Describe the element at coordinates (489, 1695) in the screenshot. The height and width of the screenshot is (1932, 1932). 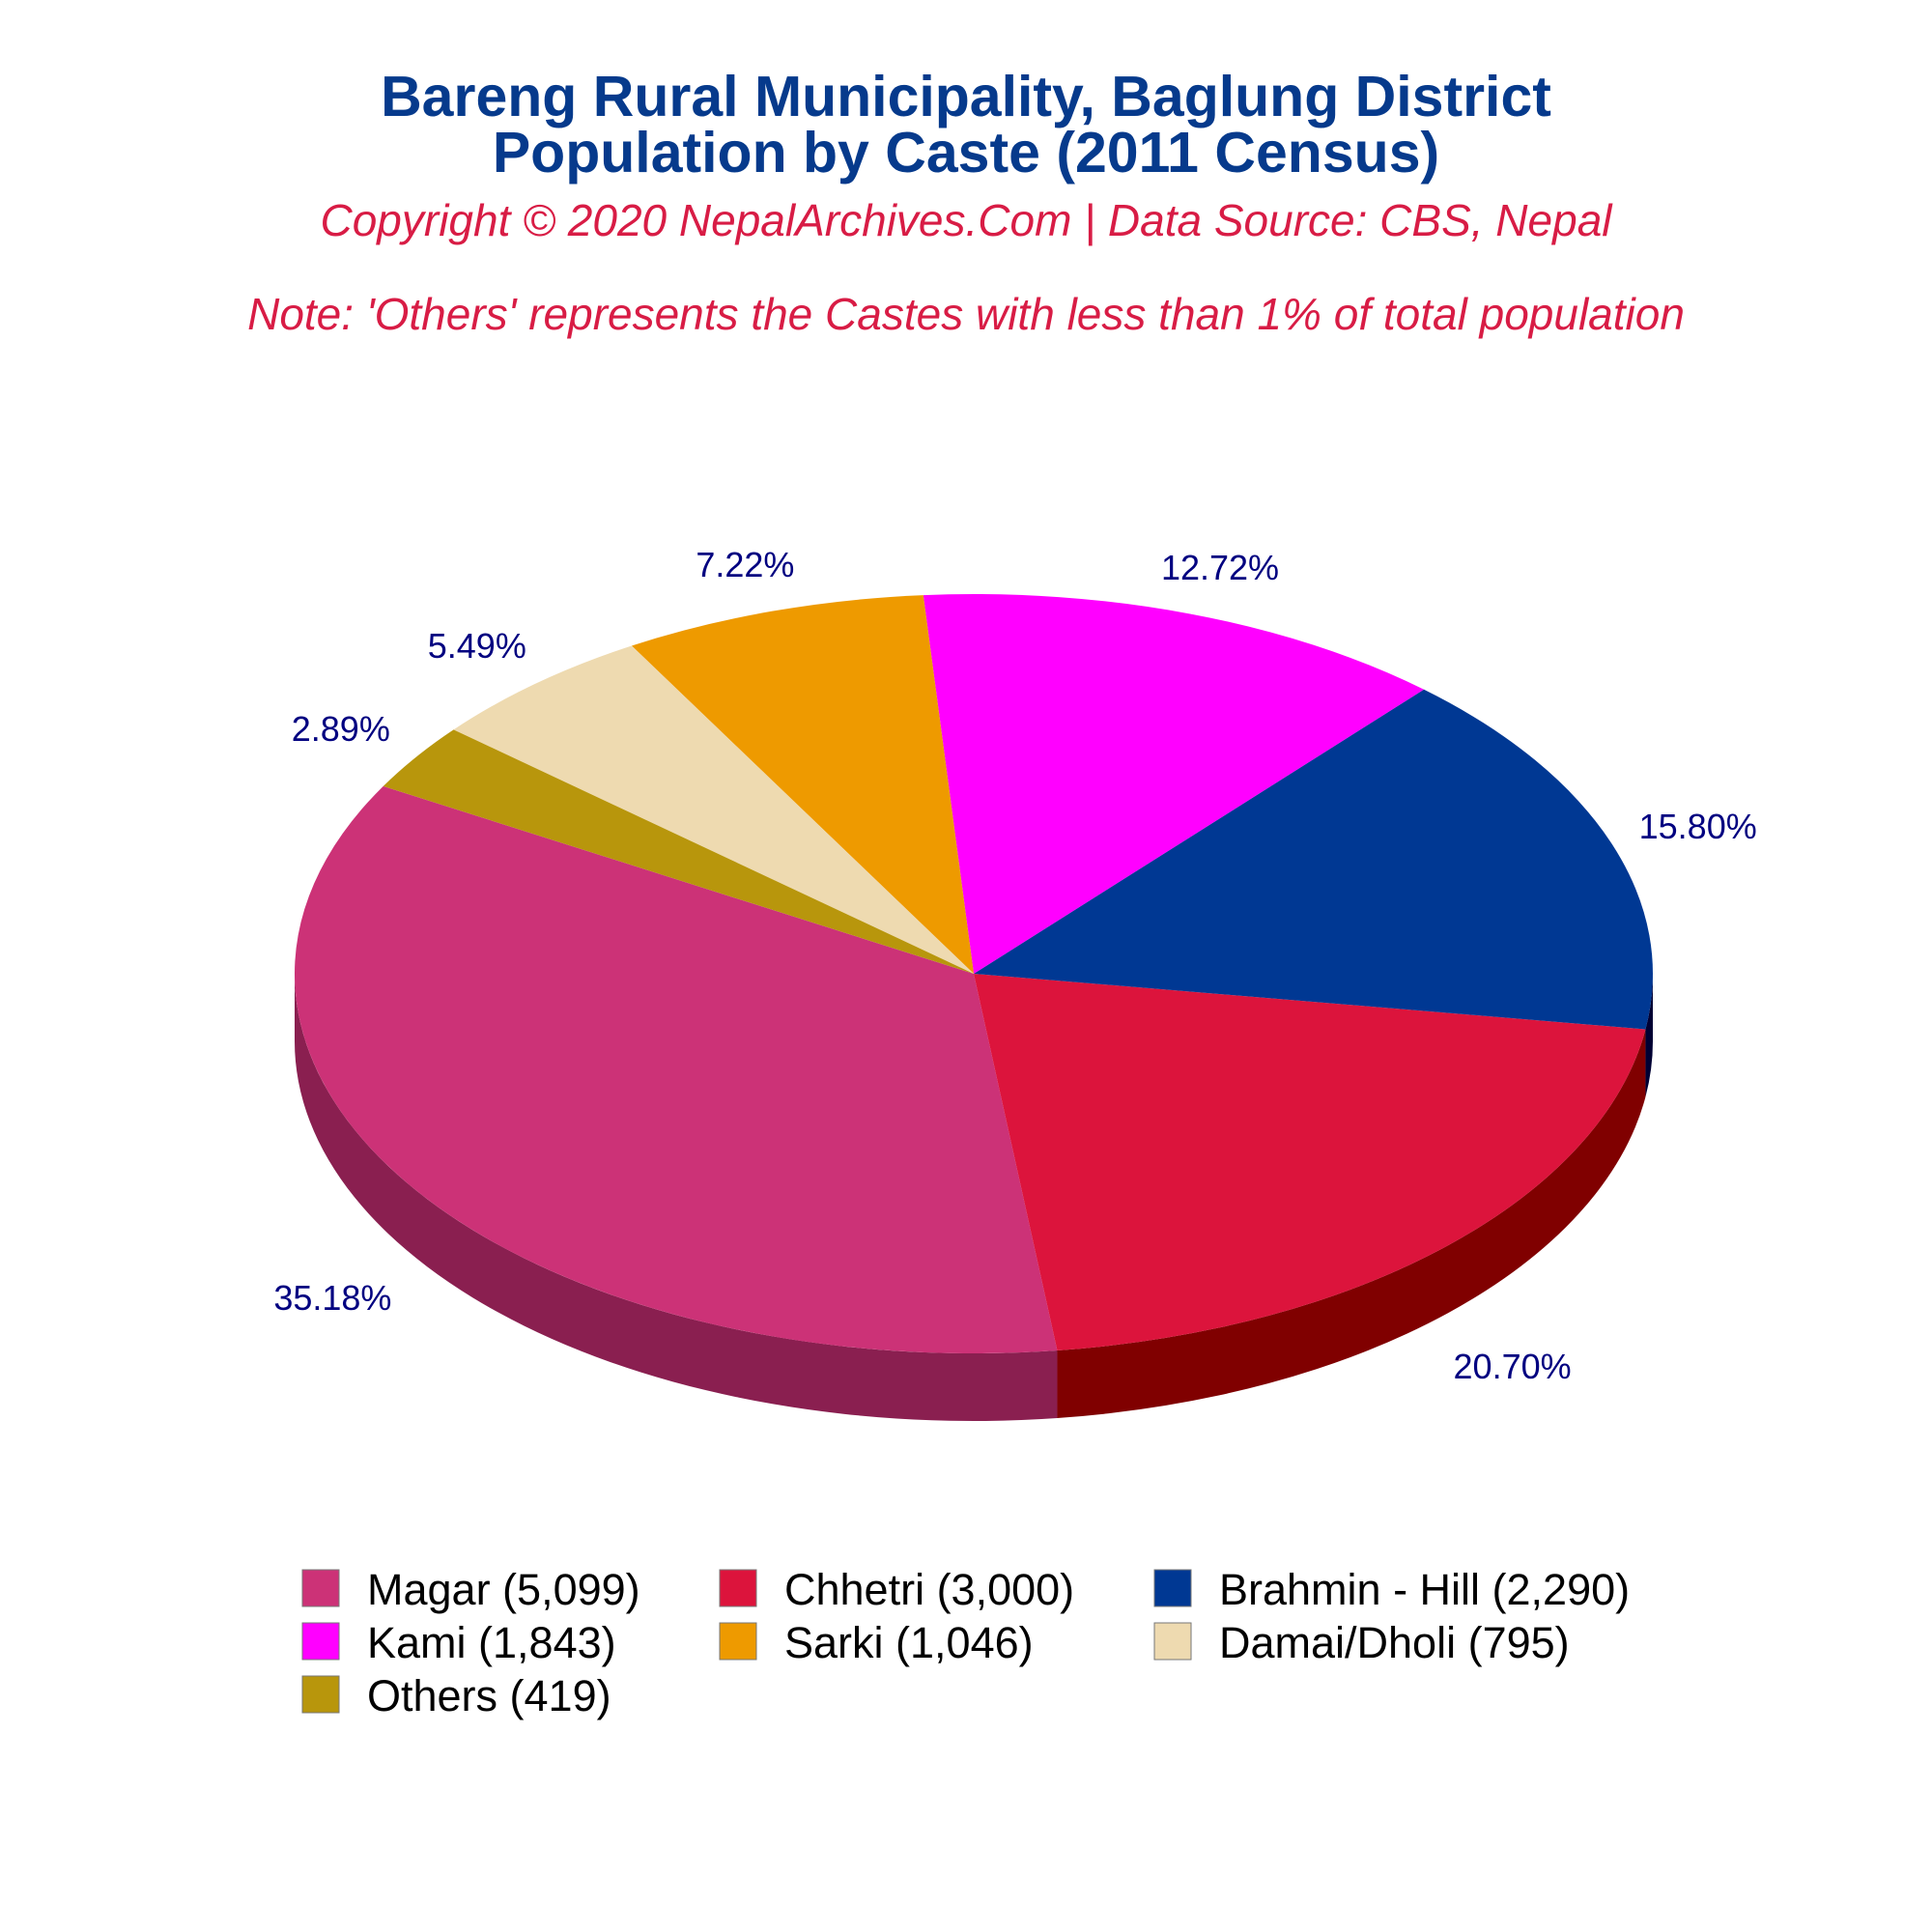
I see `legend-label-others: Others (419)` at that location.